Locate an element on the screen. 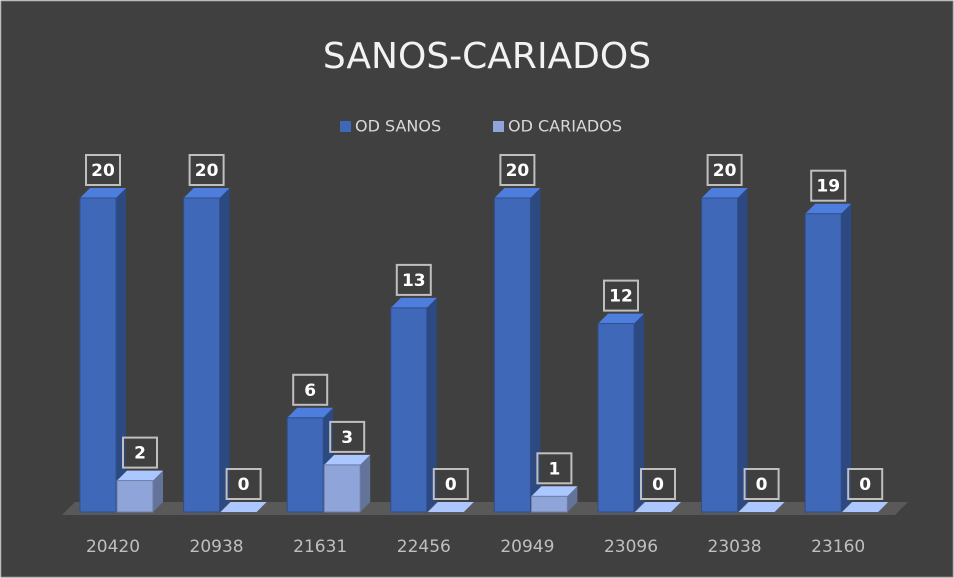  data-label: 19 is located at coordinates (828, 187).